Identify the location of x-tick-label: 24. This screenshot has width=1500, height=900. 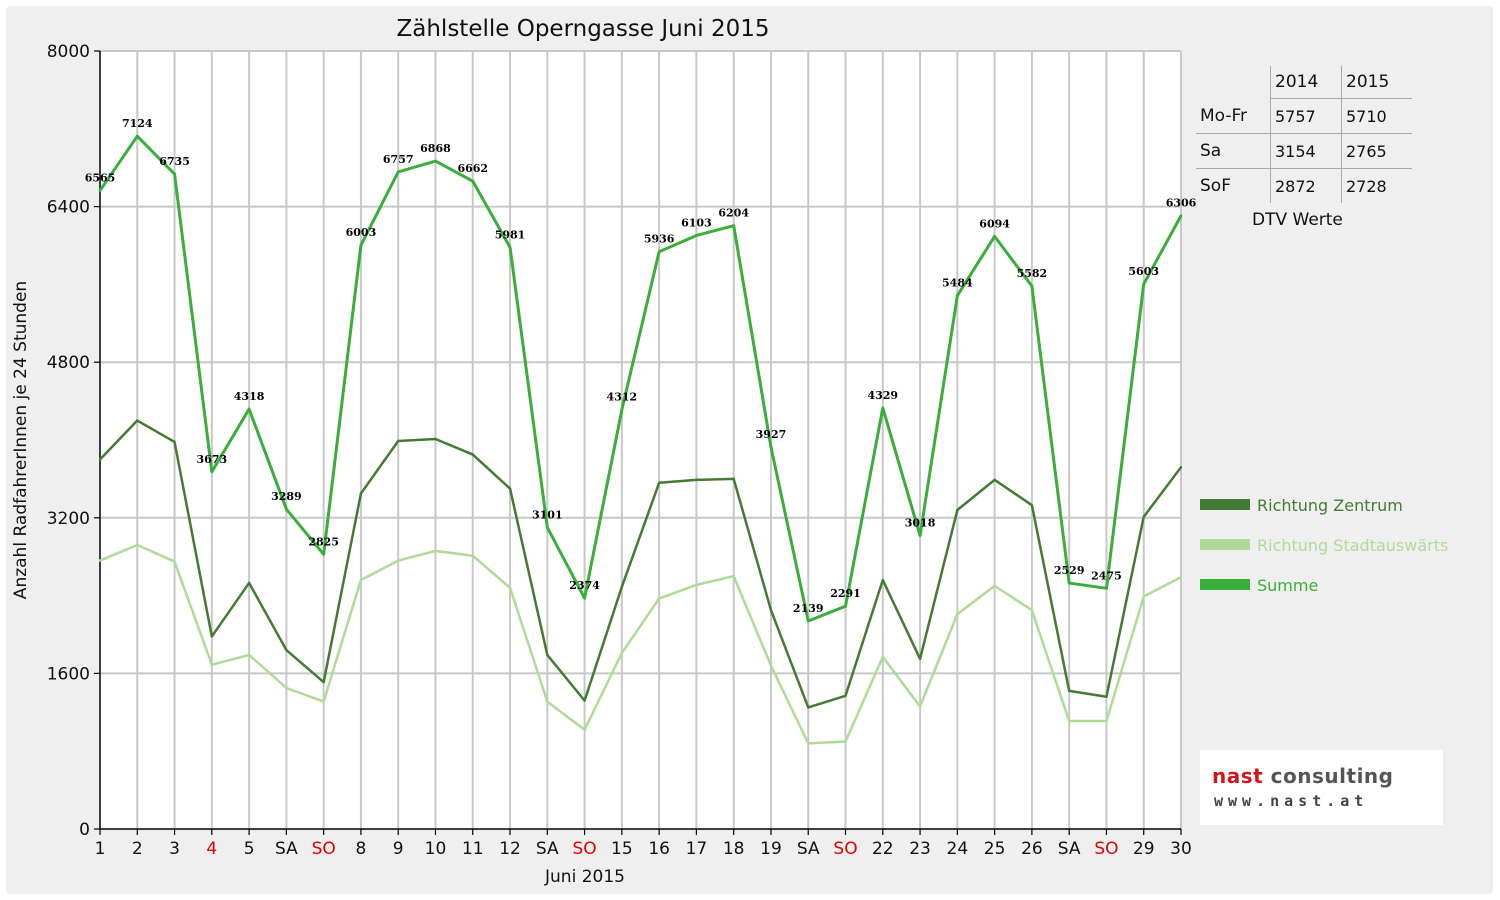
(958, 849).